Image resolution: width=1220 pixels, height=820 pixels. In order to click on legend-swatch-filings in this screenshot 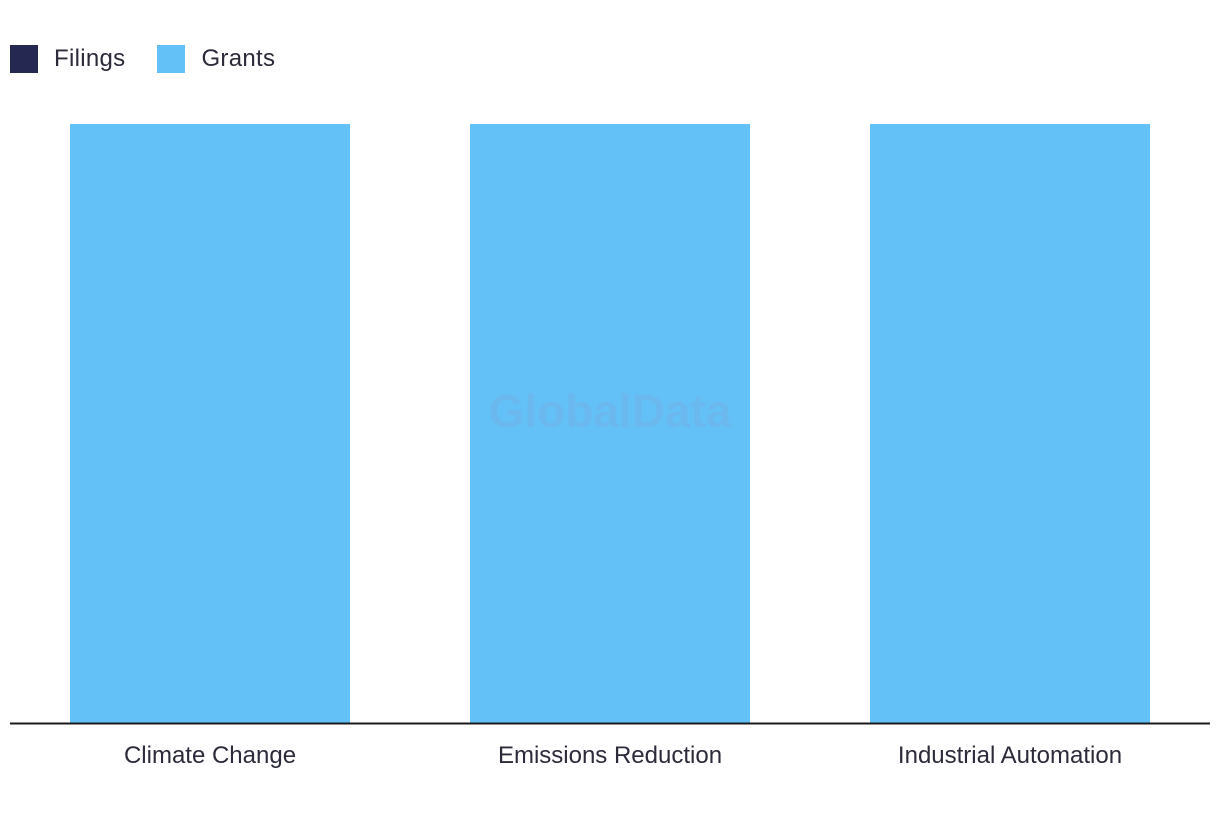, I will do `click(24, 59)`.